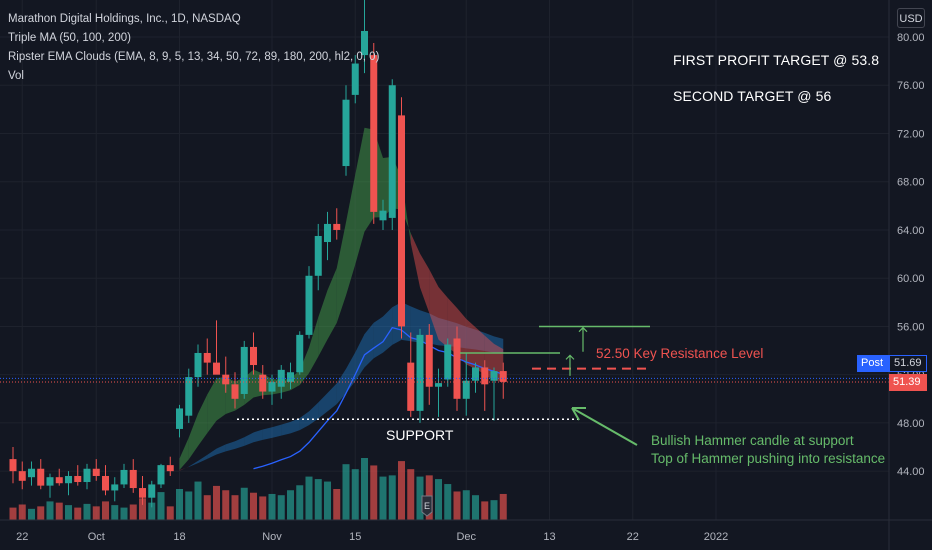 The image size is (932, 550). I want to click on indicator-triple-ma: Triple MA (50, 100, 200), so click(69, 38).